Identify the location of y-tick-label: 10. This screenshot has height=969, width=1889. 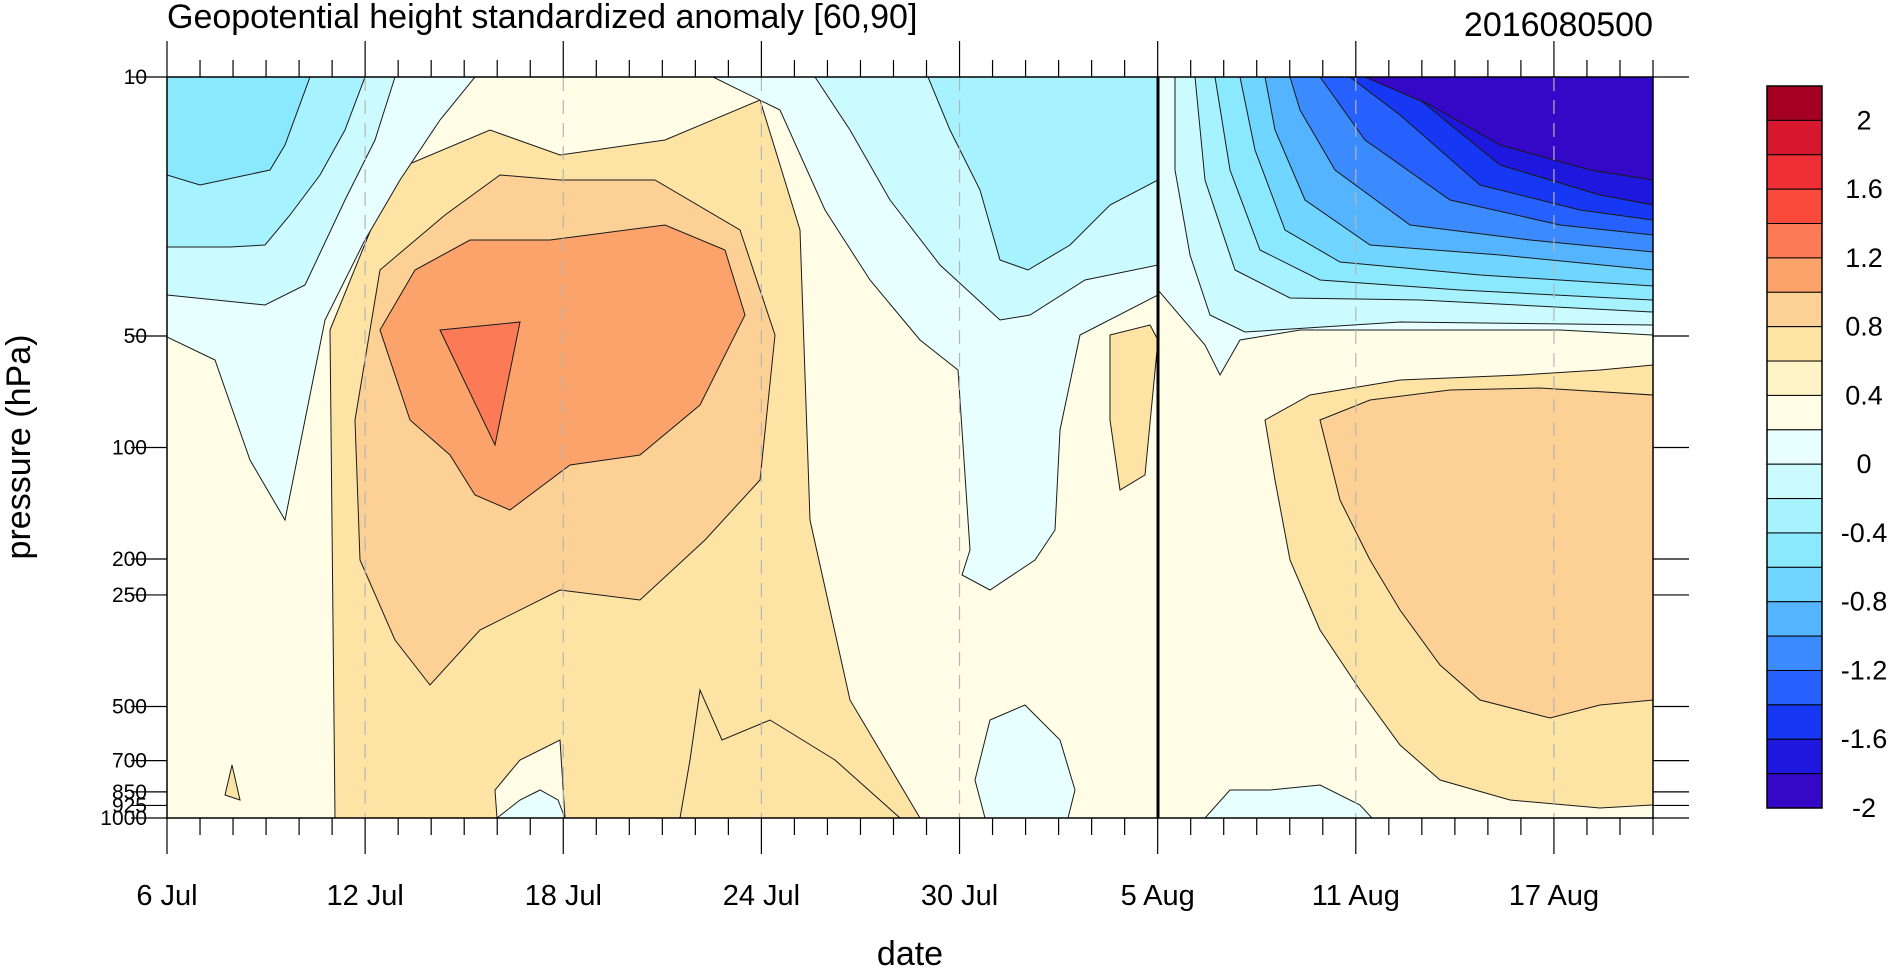
(135, 77).